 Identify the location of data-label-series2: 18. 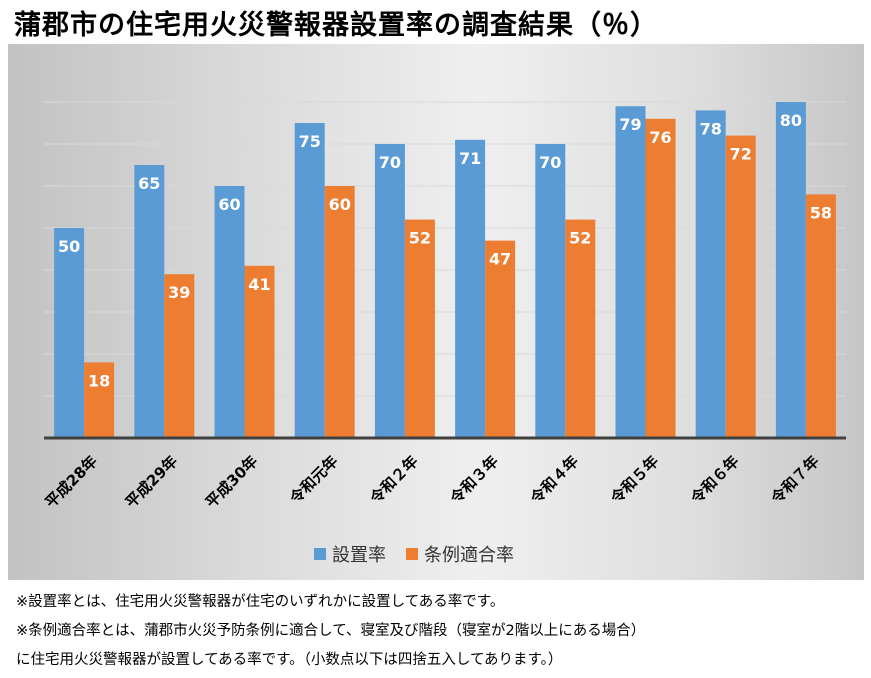
(99, 380).